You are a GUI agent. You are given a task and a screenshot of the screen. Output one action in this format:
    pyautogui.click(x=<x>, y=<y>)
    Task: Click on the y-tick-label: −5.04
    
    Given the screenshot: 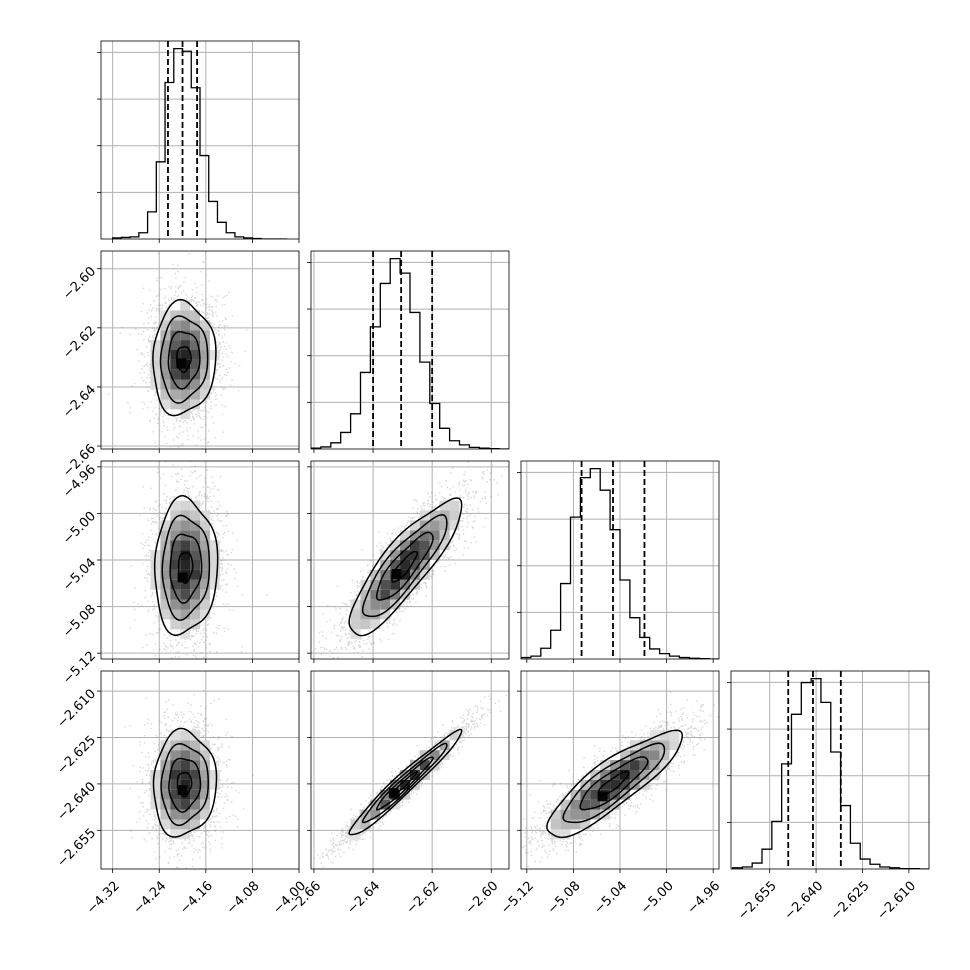 What is the action you would take?
    pyautogui.click(x=79, y=574)
    